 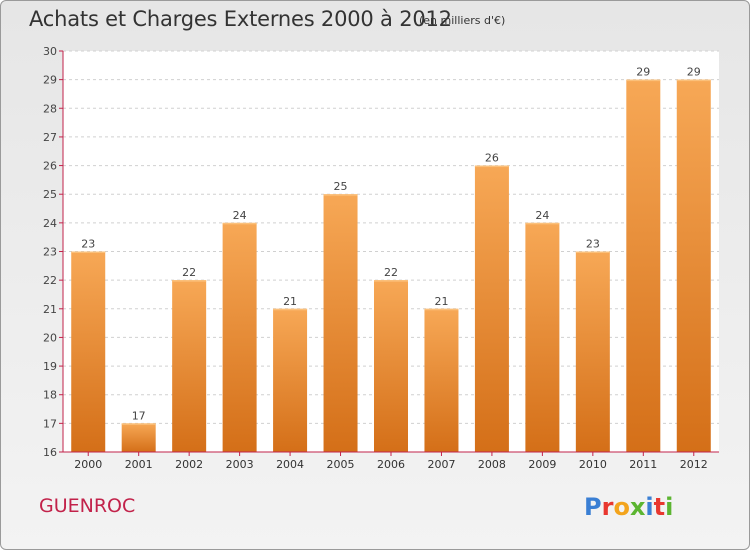 I want to click on y-tick-label: 28, so click(x=50, y=108).